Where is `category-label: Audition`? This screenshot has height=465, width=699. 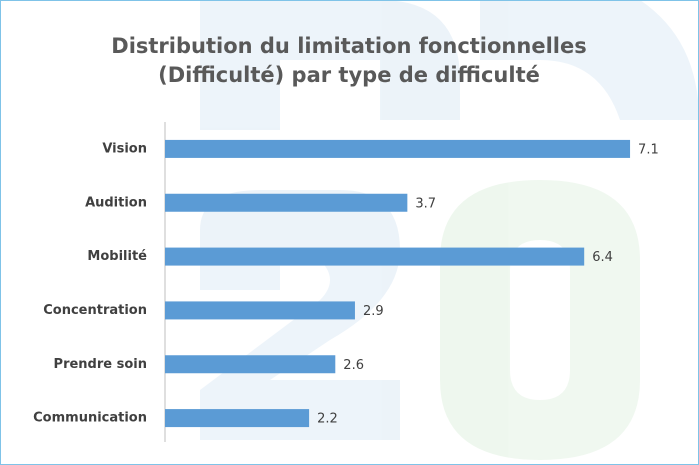 category-label: Audition is located at coordinates (116, 202).